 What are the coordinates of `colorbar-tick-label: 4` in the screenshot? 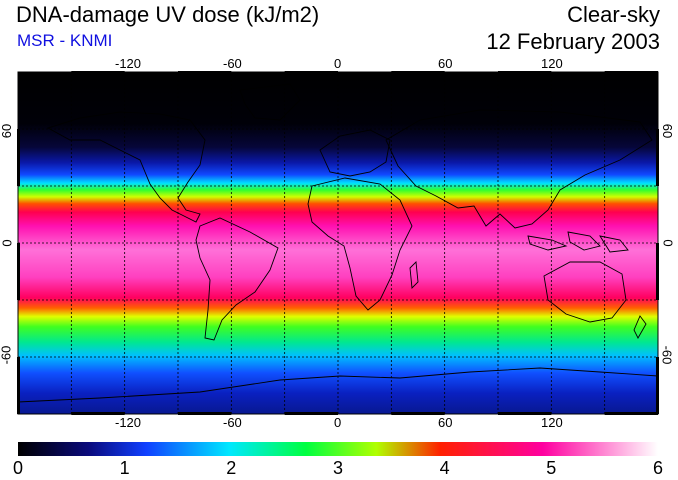 It's located at (444, 468).